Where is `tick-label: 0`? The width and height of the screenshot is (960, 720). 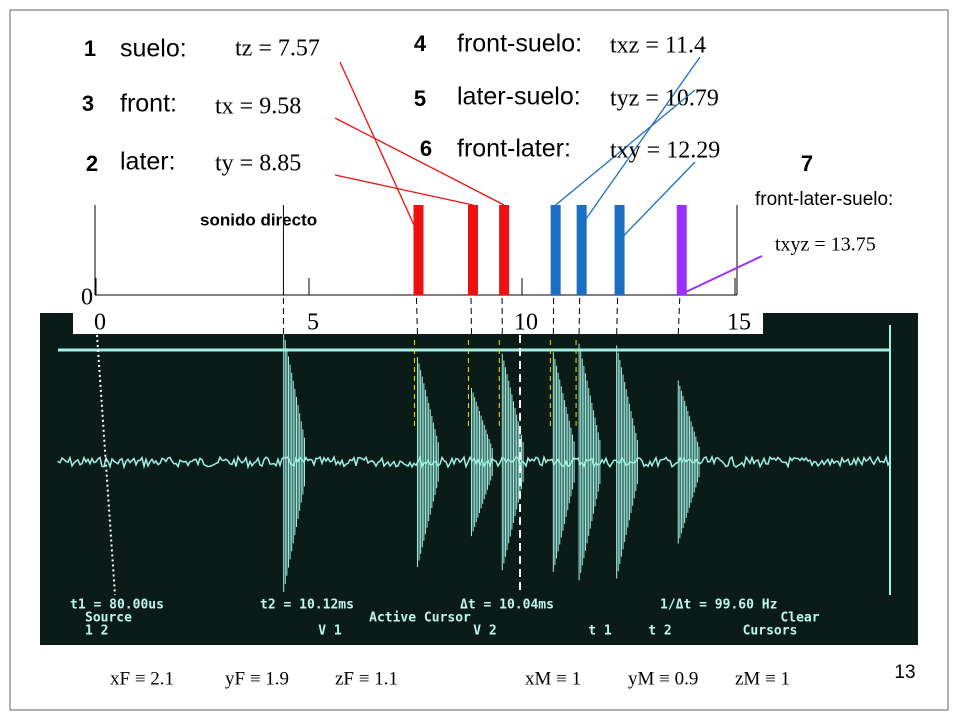 tick-label: 0 is located at coordinates (100, 323).